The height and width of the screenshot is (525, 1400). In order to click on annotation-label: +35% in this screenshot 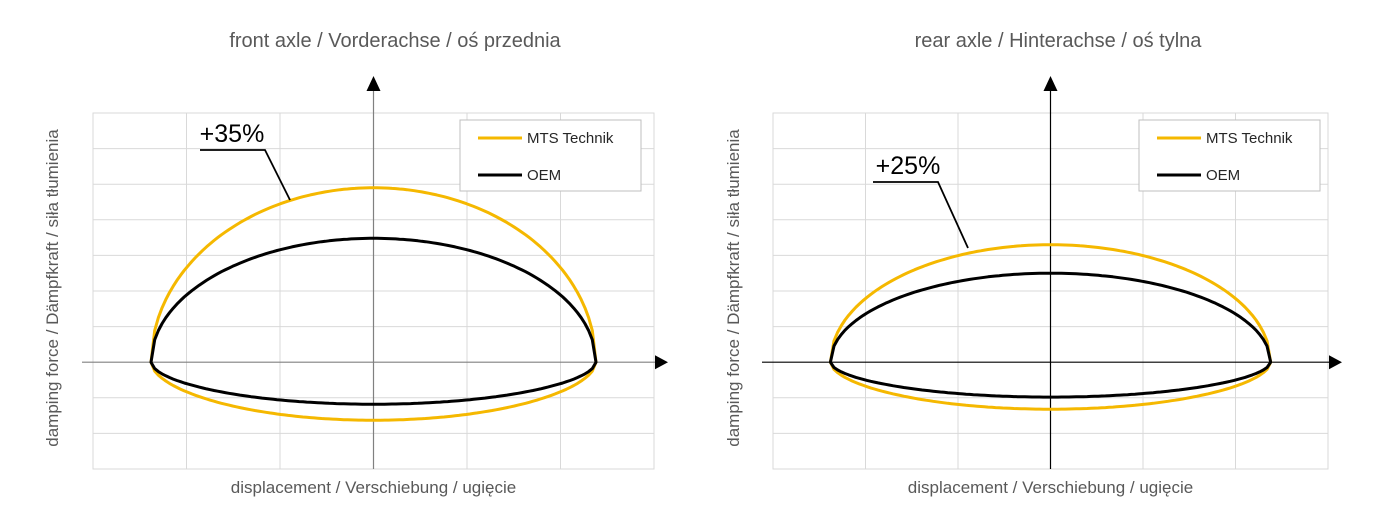, I will do `click(232, 134)`.